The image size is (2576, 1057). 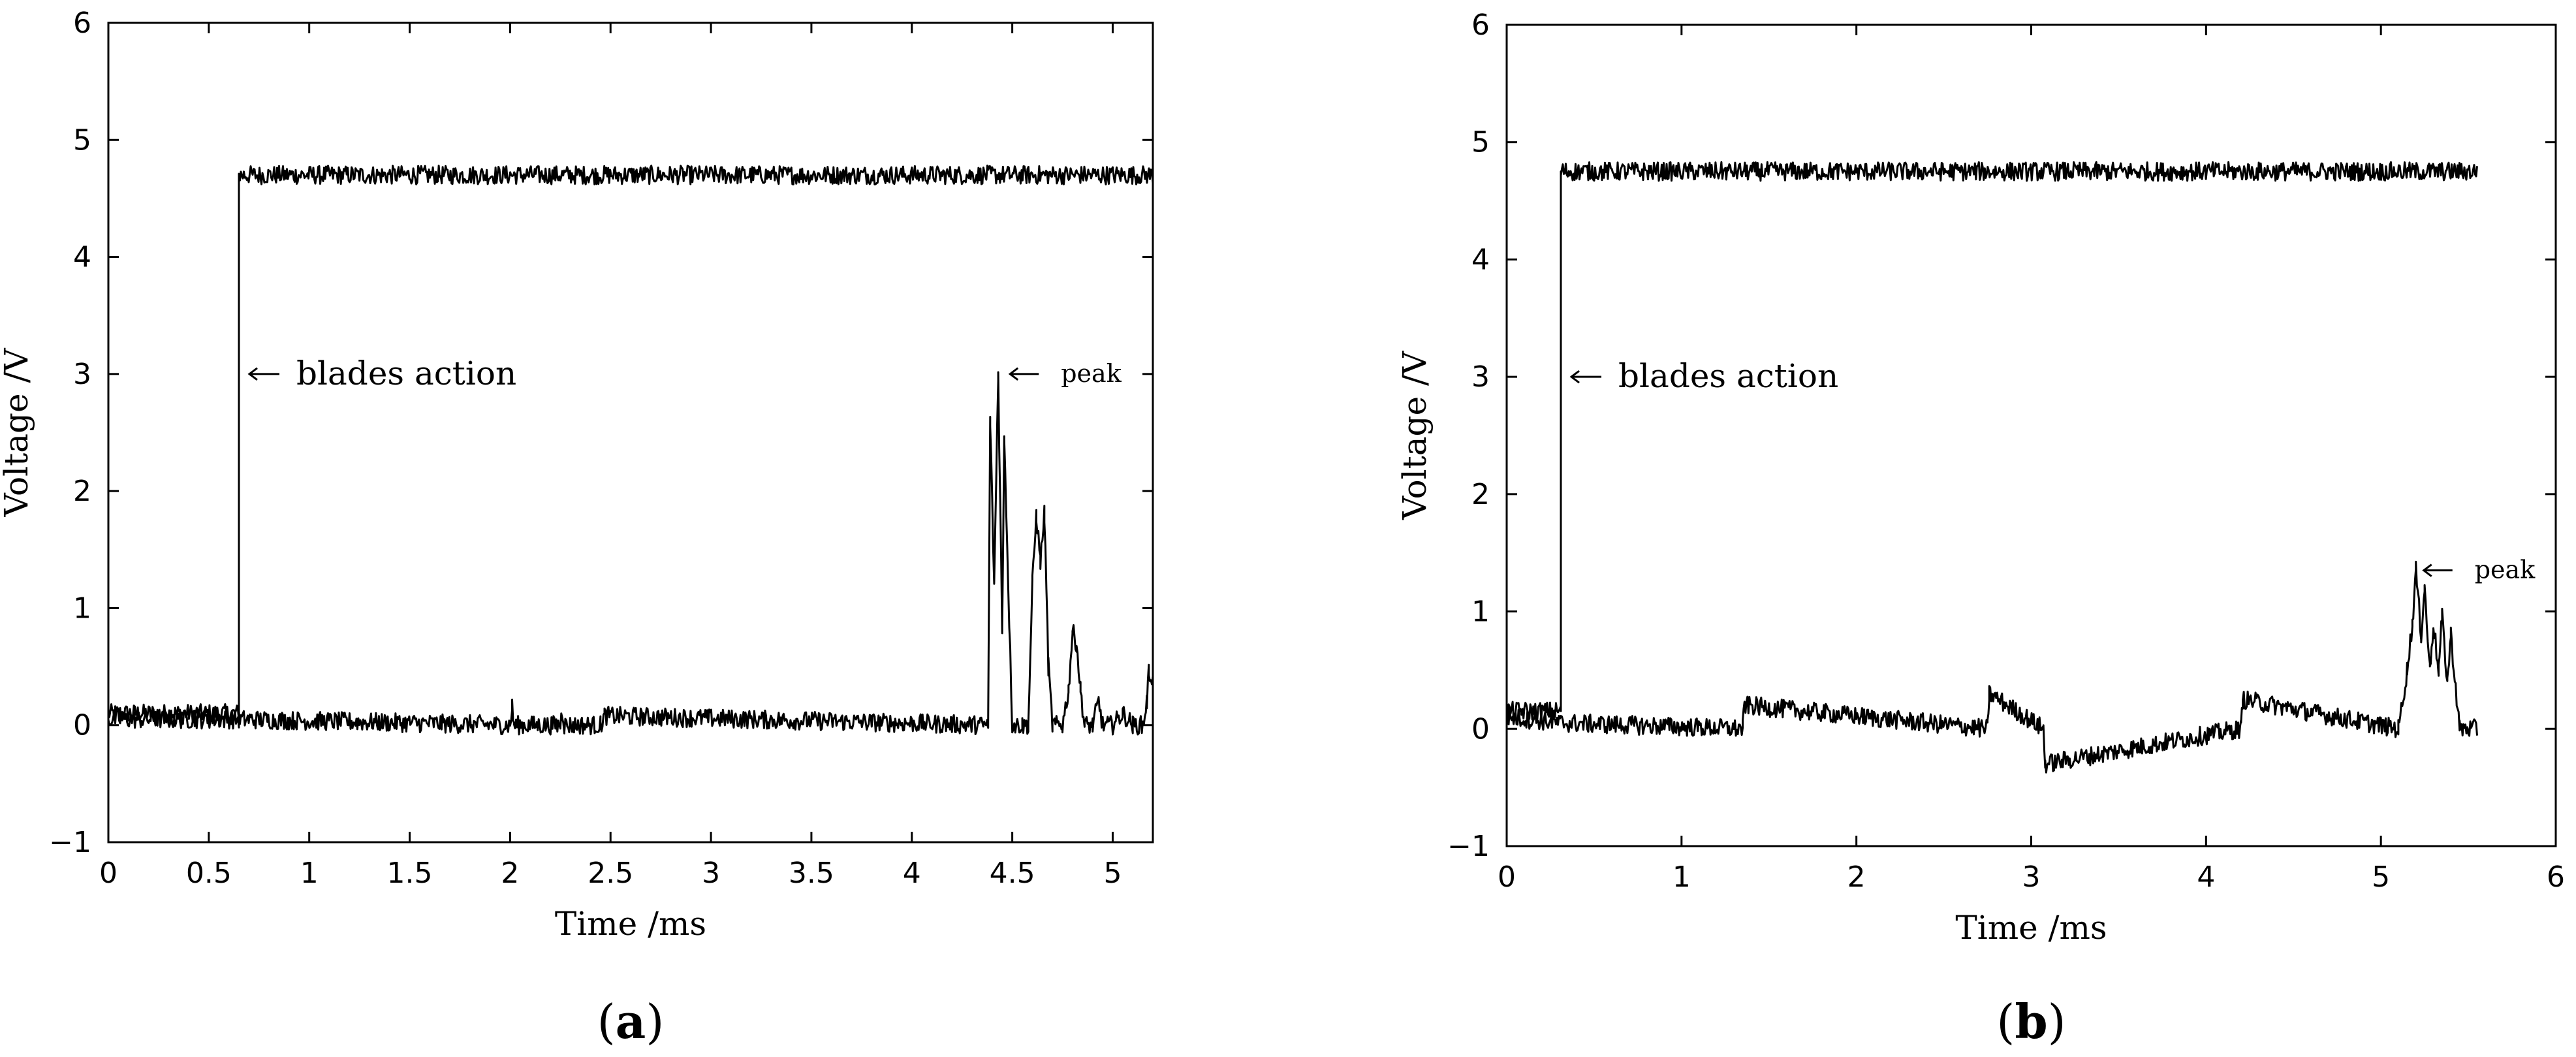 I want to click on x-axis-label-b: Time /ms, so click(x=2031, y=928).